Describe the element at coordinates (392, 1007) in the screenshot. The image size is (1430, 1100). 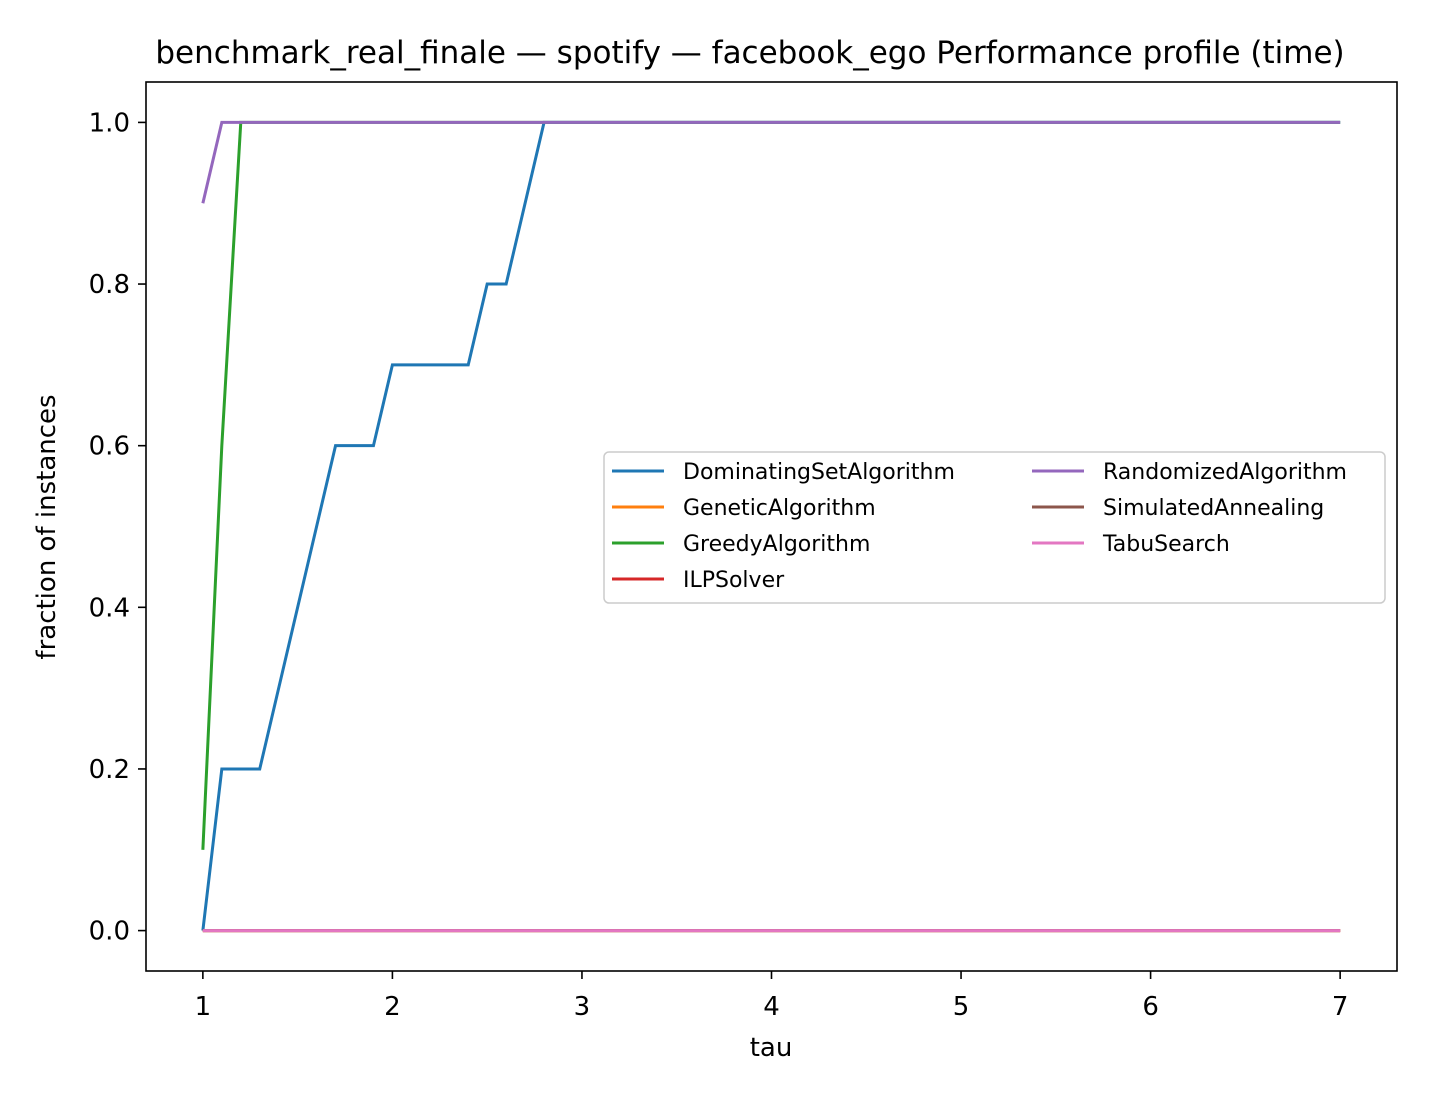
I see `x-tick-label: 2` at that location.